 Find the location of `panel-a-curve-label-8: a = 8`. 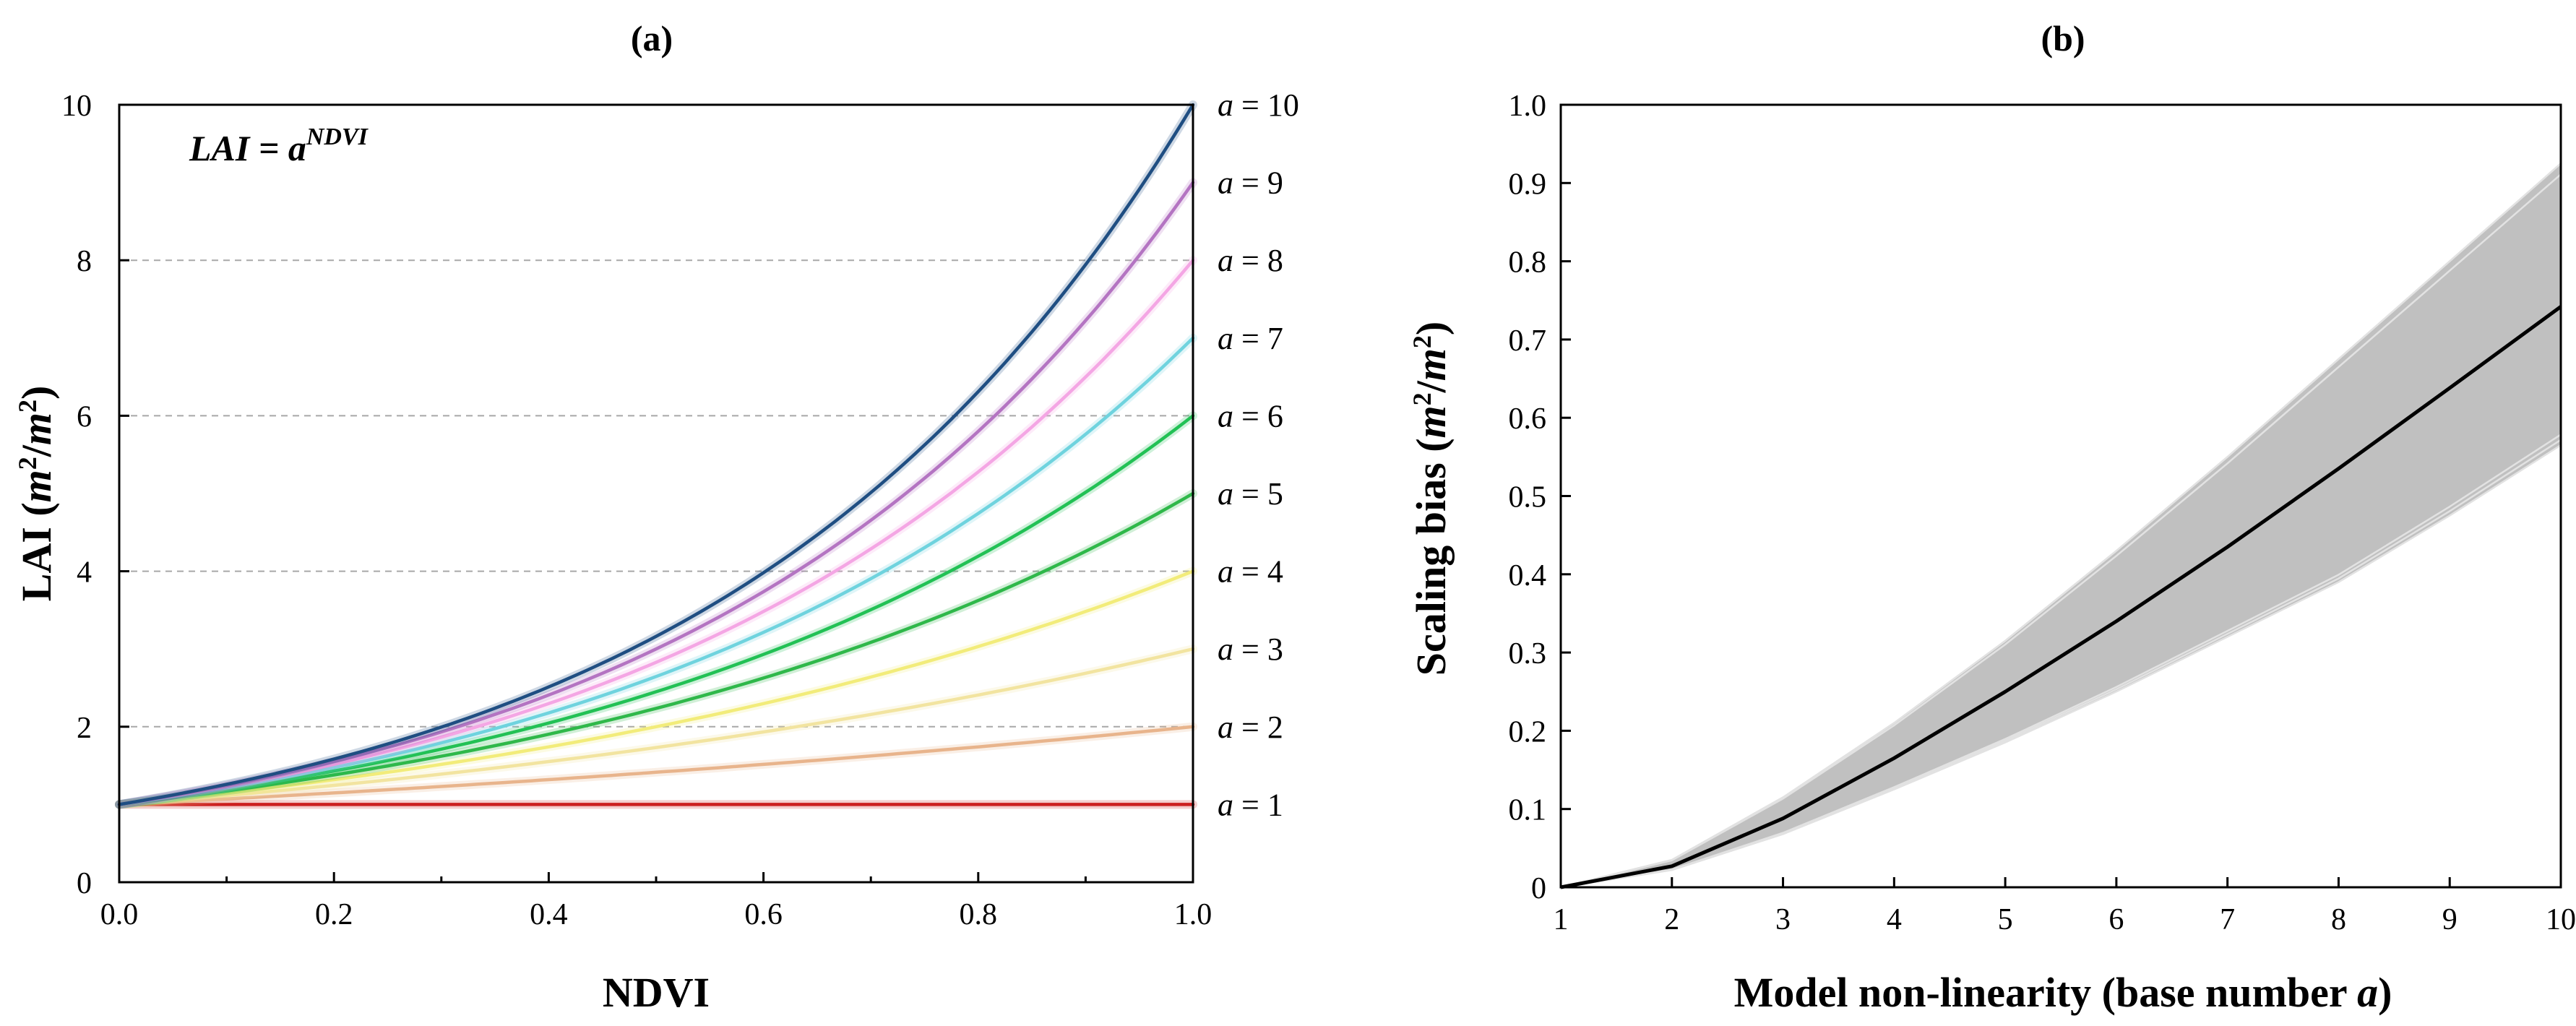

panel-a-curve-label-8: a = 8 is located at coordinates (1250, 260).